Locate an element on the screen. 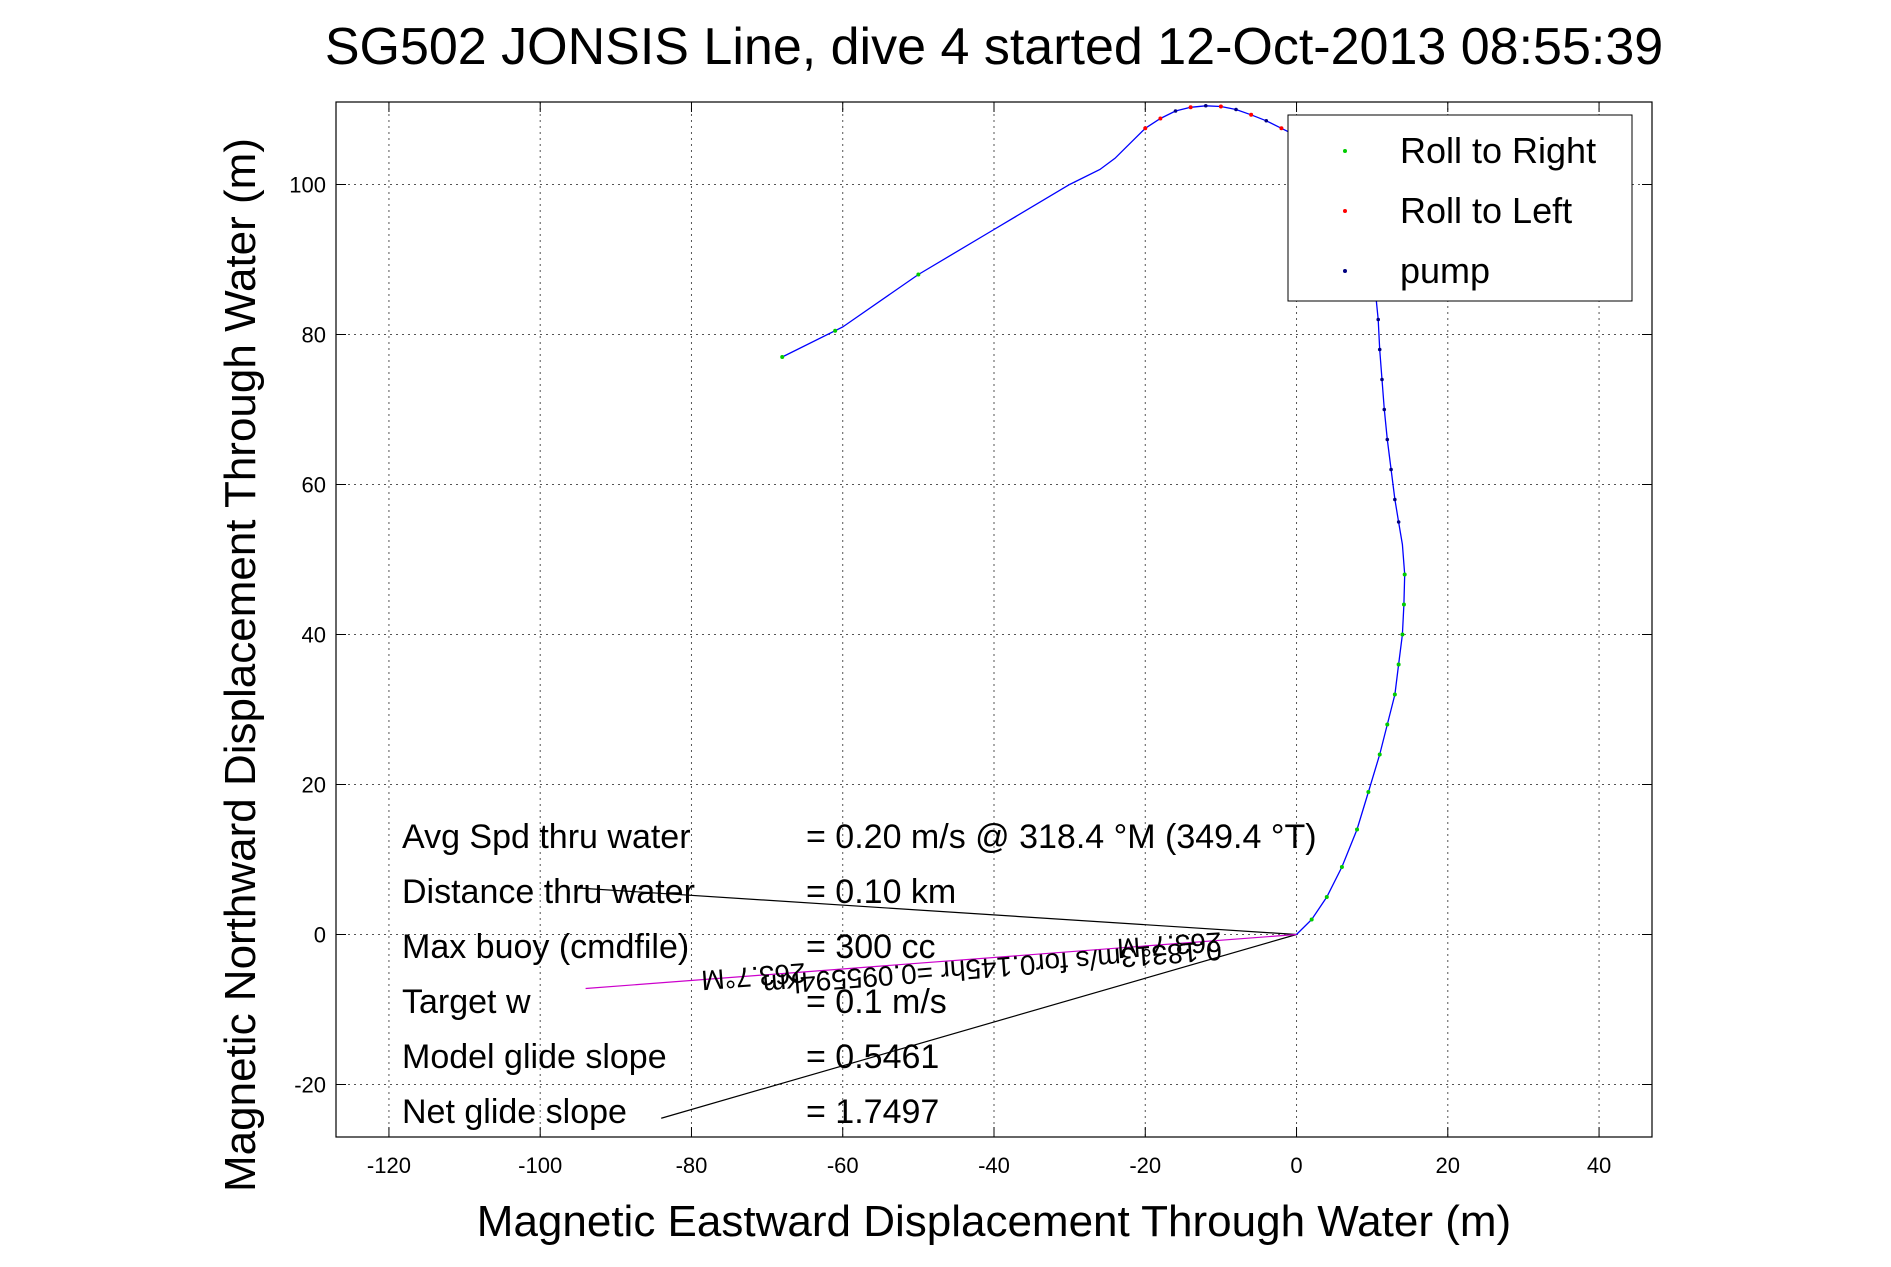 The height and width of the screenshot is (1267, 1891). current-lines is located at coordinates (937, 1003).